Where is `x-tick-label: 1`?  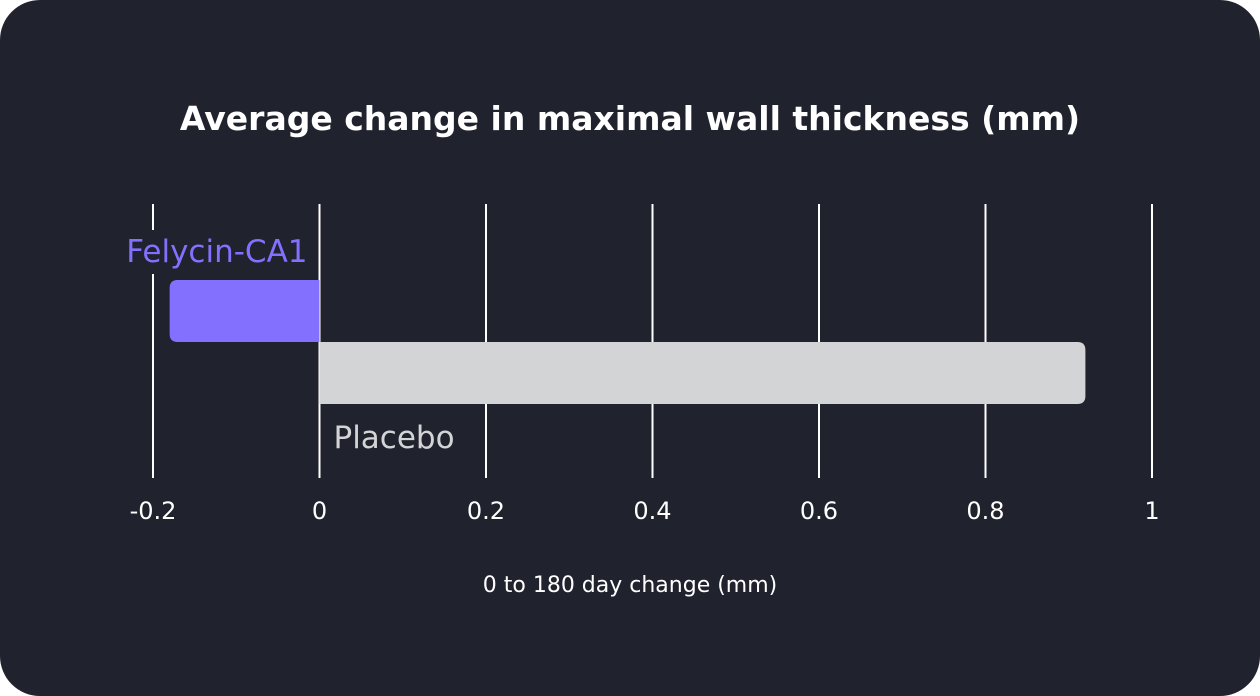
x-tick-label: 1 is located at coordinates (1151, 511).